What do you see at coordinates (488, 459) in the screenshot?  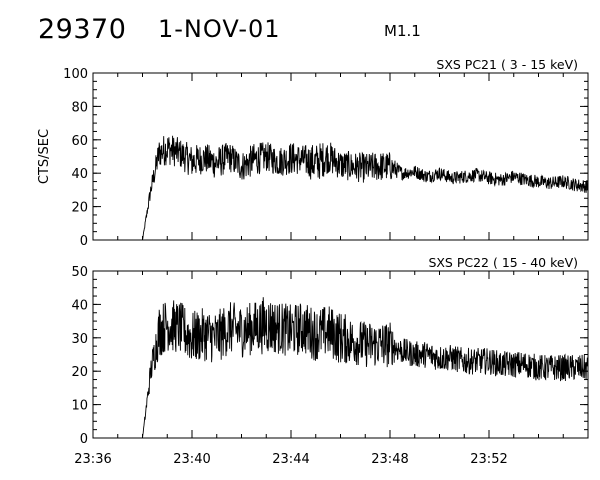 I see `x-tick-label-4: 23:52` at bounding box center [488, 459].